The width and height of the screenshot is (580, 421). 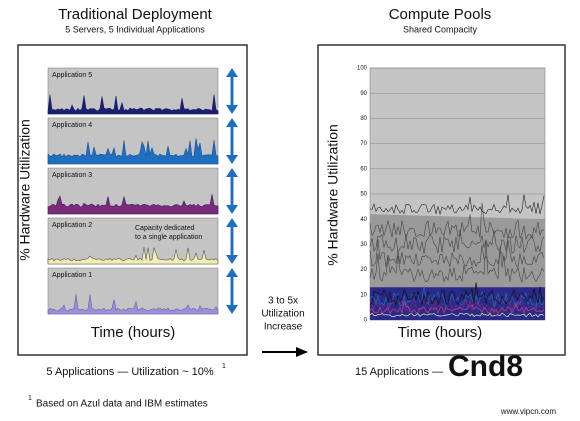 I want to click on footnote: Based on Azul data and IBM estimates, so click(x=122, y=404).